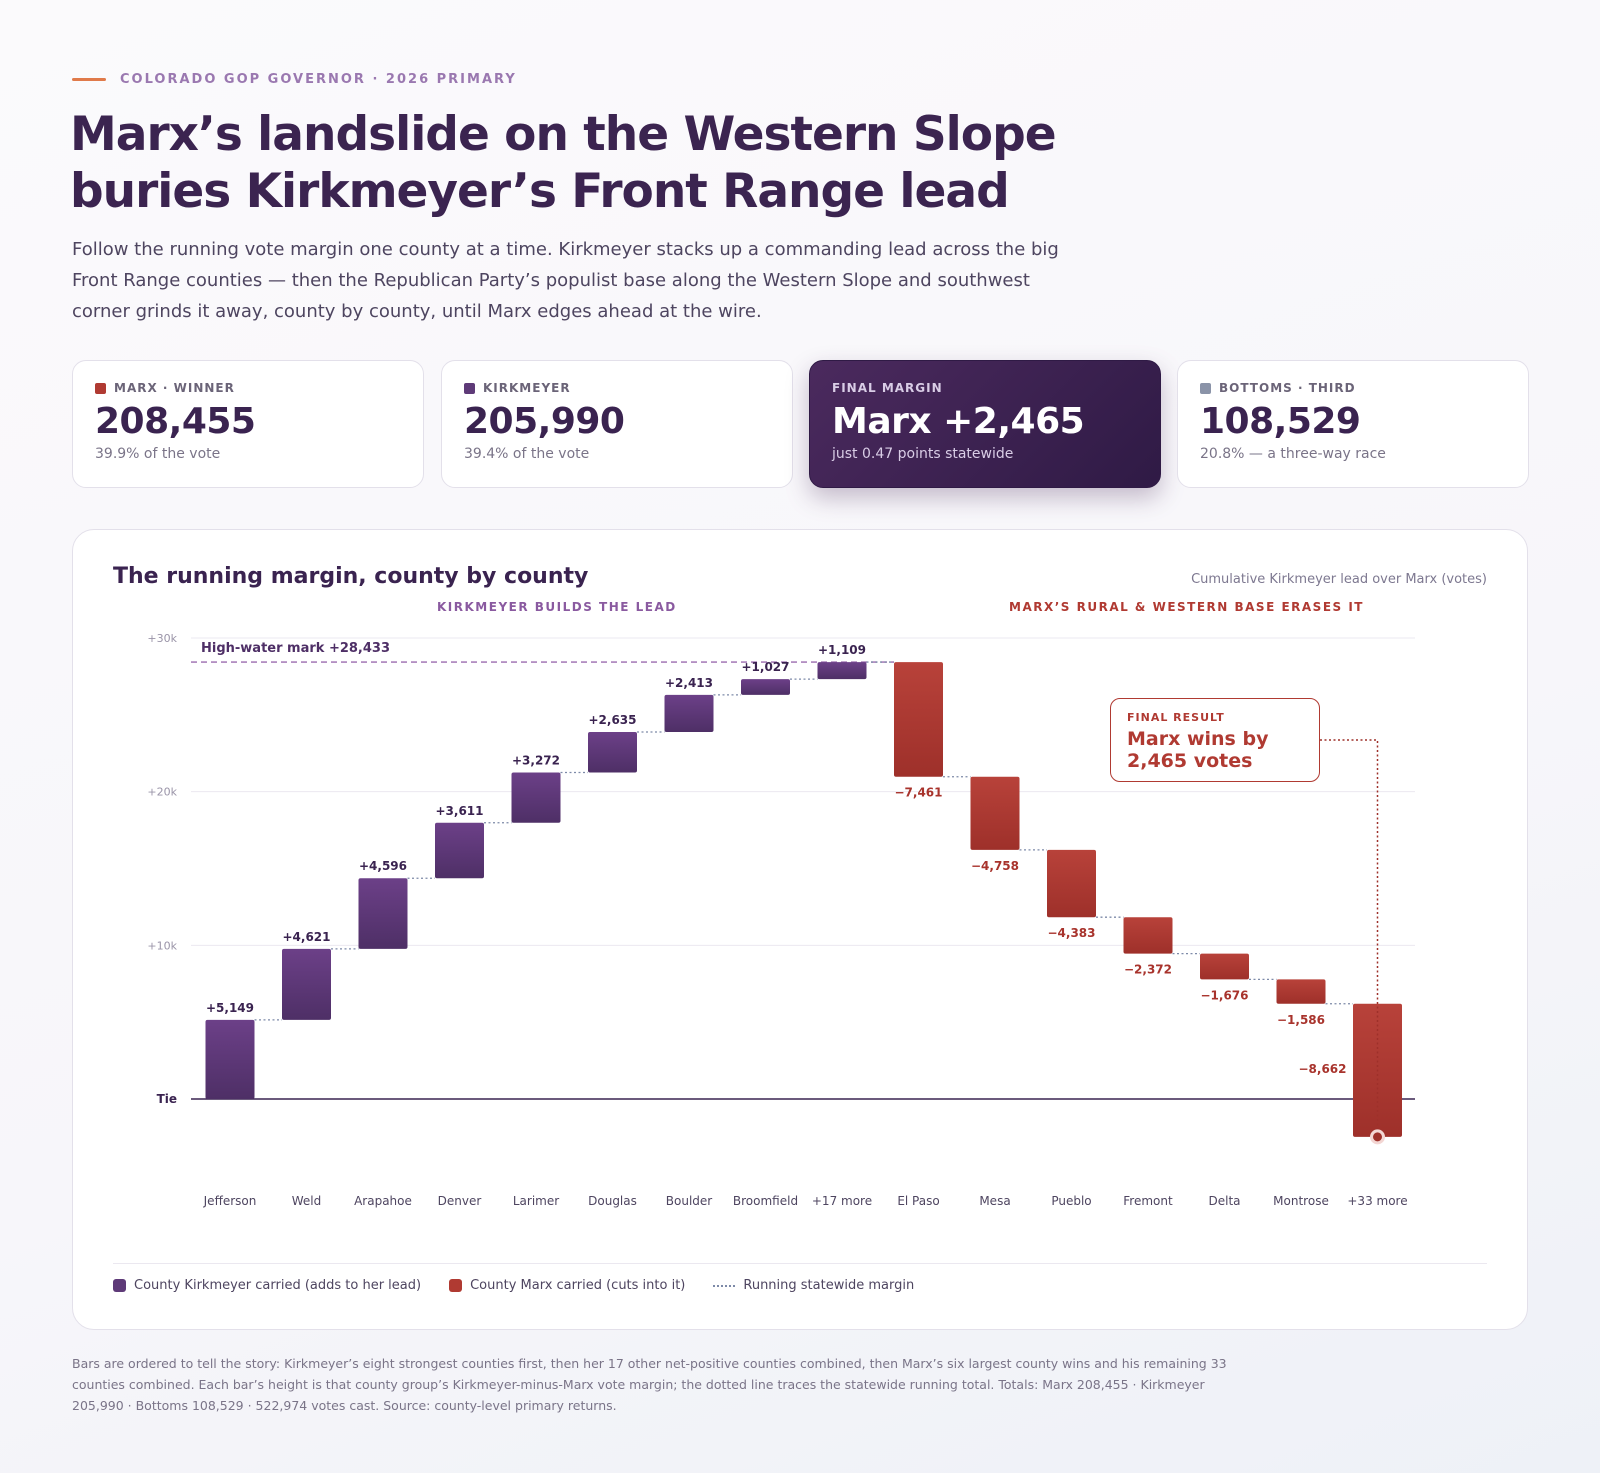 Image resolution: width=1600 pixels, height=1473 pixels. I want to click on bar-value-label: −1,676, so click(1224, 995).